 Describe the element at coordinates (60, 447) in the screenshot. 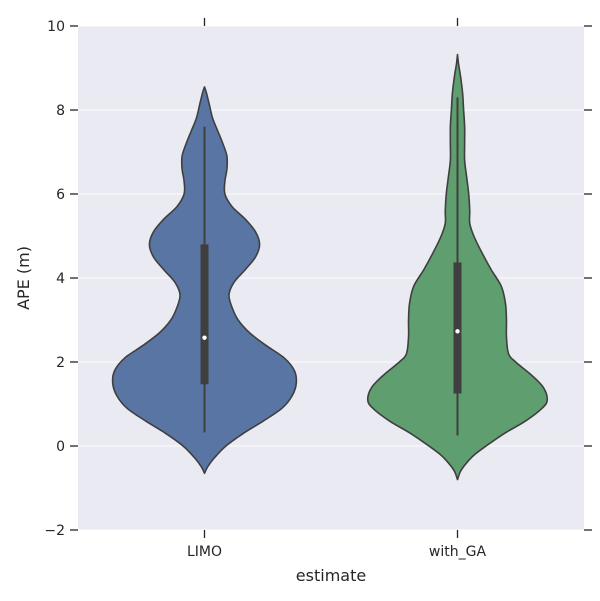

I see `y-tick-label: 0` at that location.